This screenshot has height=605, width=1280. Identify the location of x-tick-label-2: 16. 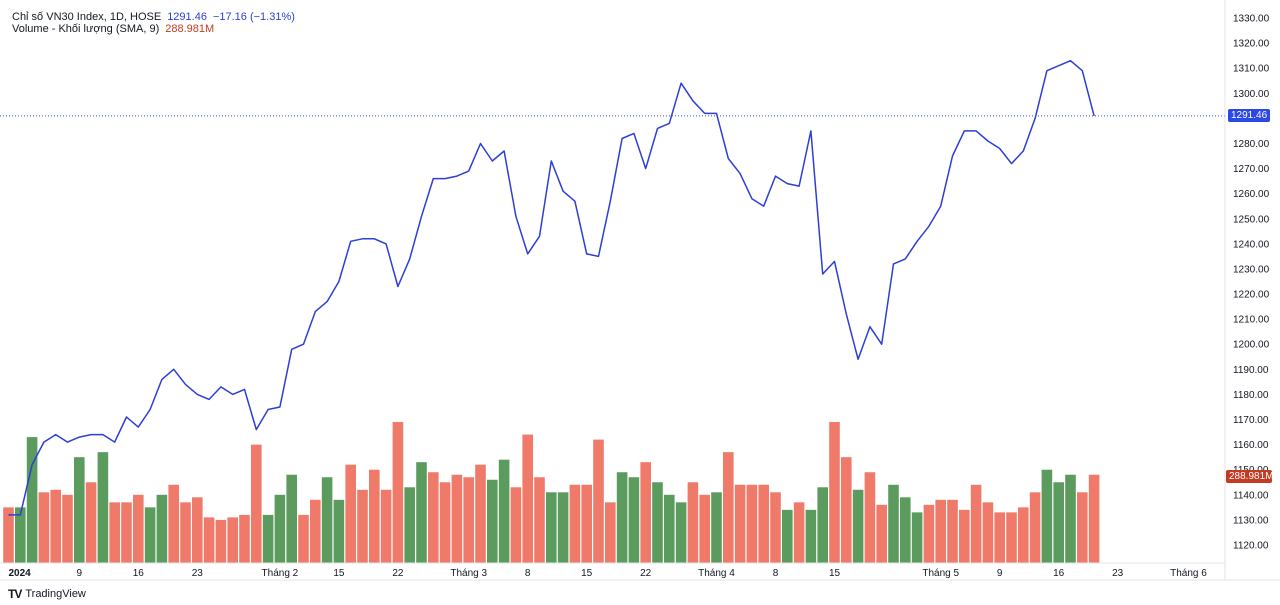
(139, 573).